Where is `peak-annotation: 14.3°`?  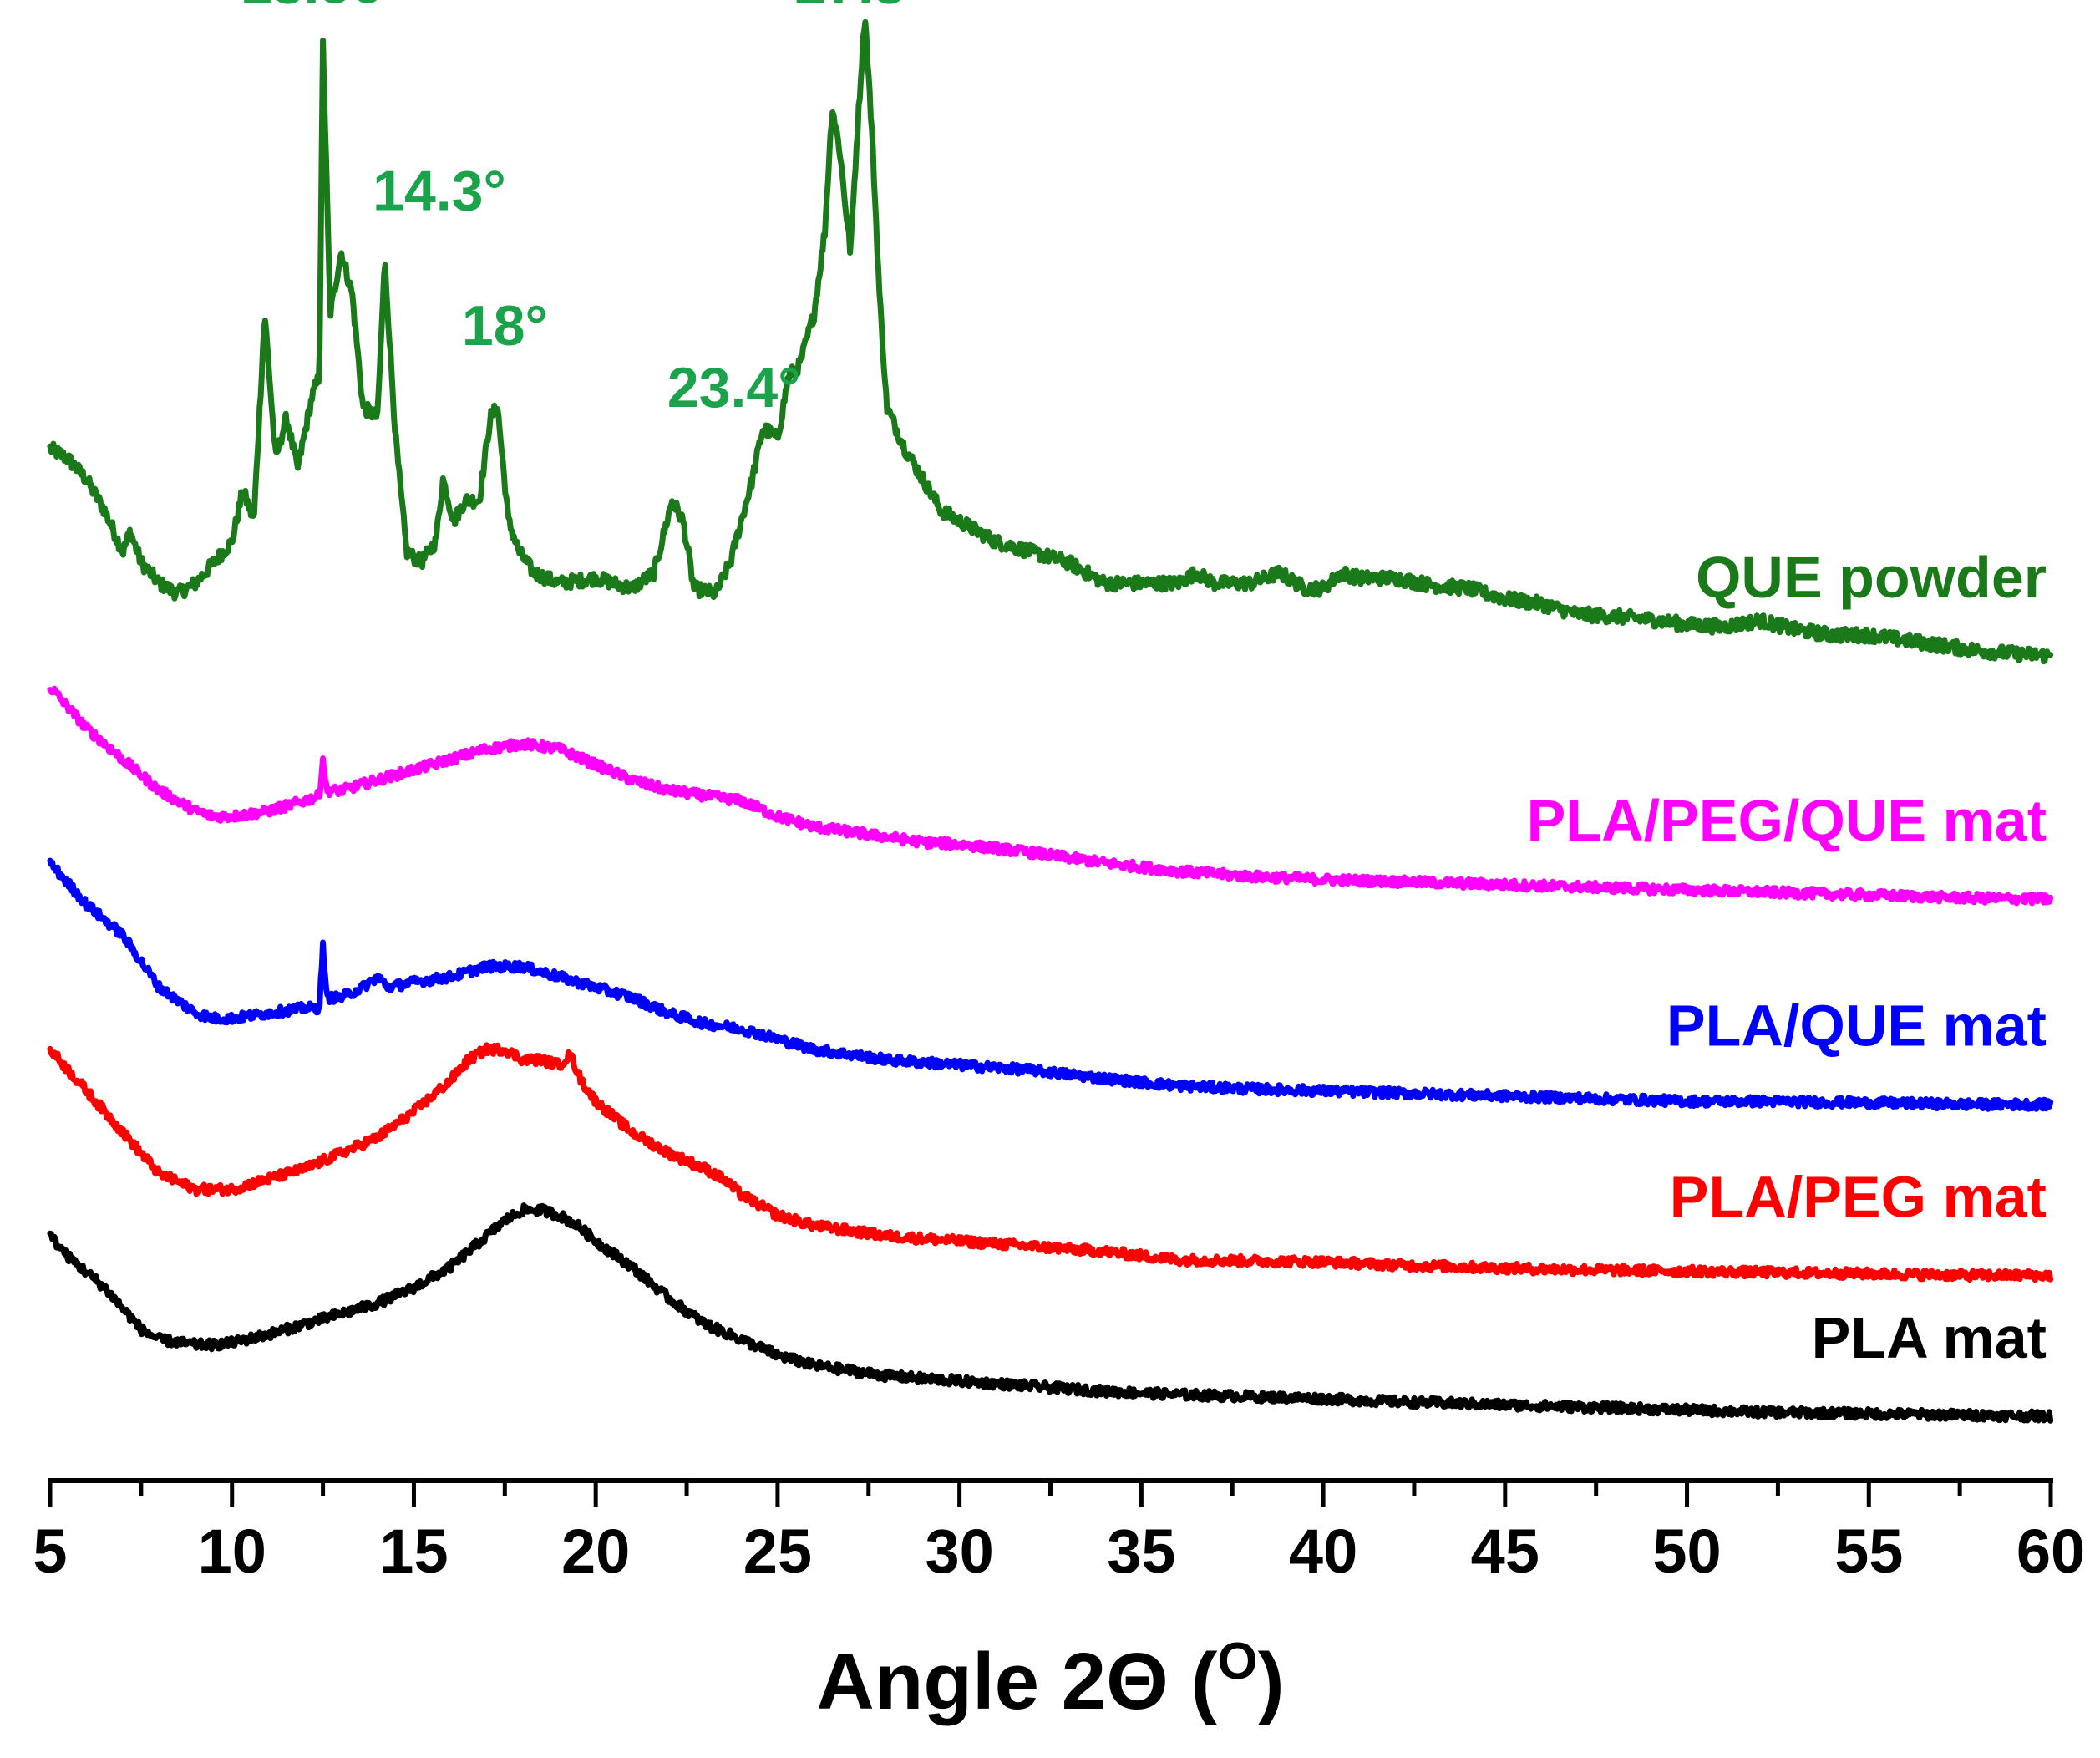 peak-annotation: 14.3° is located at coordinates (439, 191).